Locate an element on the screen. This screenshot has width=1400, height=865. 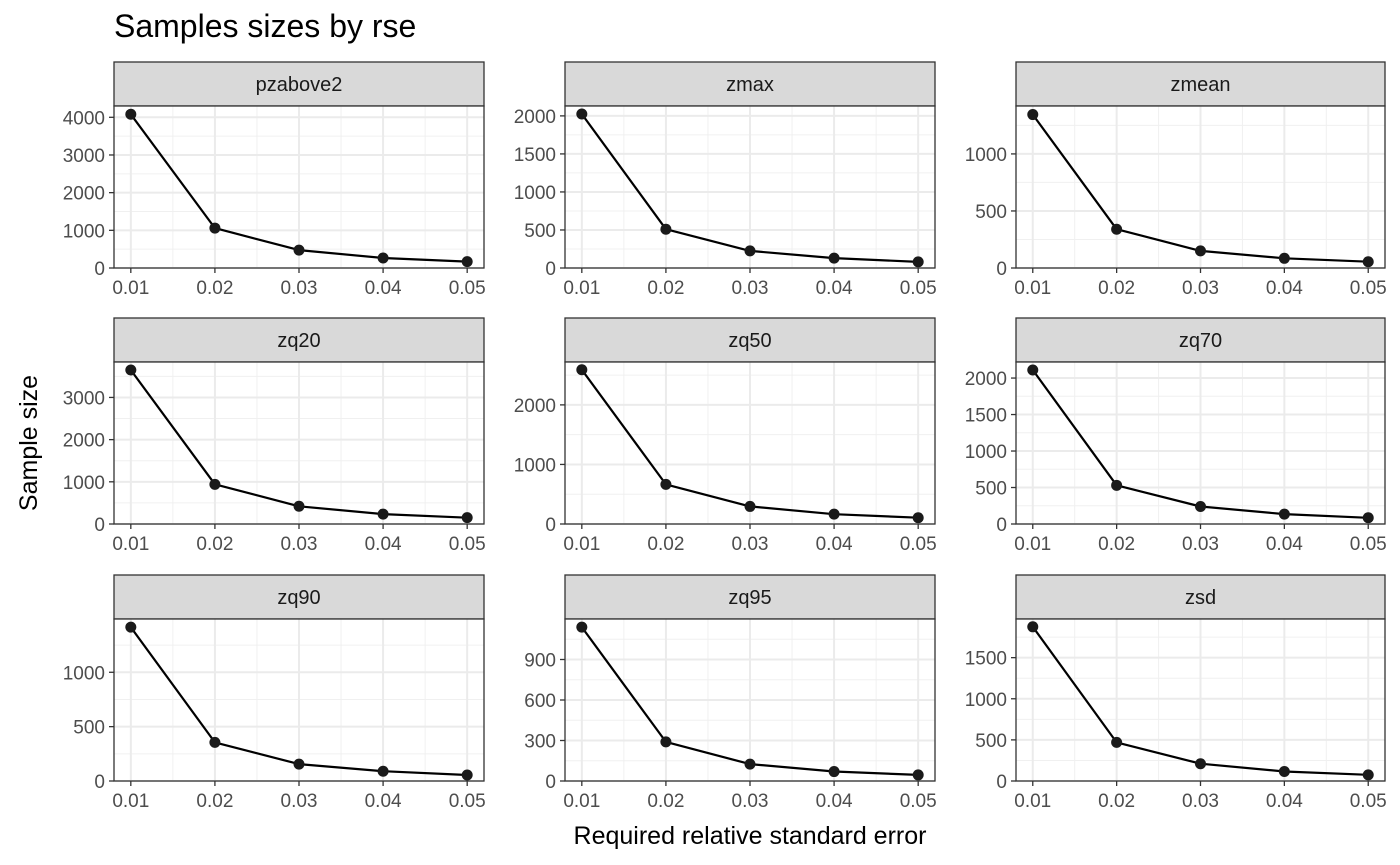
y-tick-label: 600 is located at coordinates (540, 701).